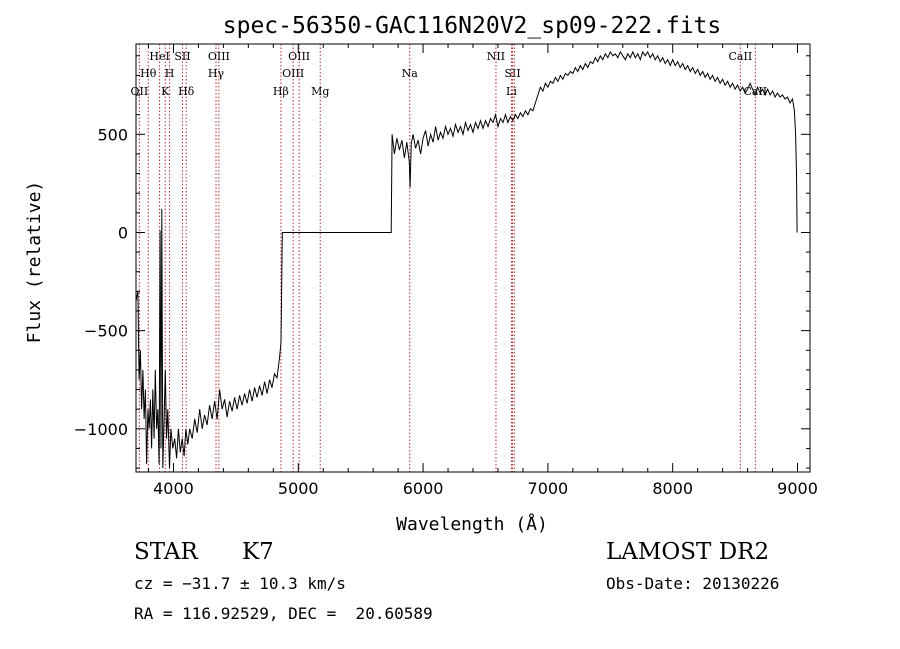 Image resolution: width=900 pixels, height=649 pixels. Describe the element at coordinates (693, 583) in the screenshot. I see `obs-date: Obs-Date: 20130226` at that location.